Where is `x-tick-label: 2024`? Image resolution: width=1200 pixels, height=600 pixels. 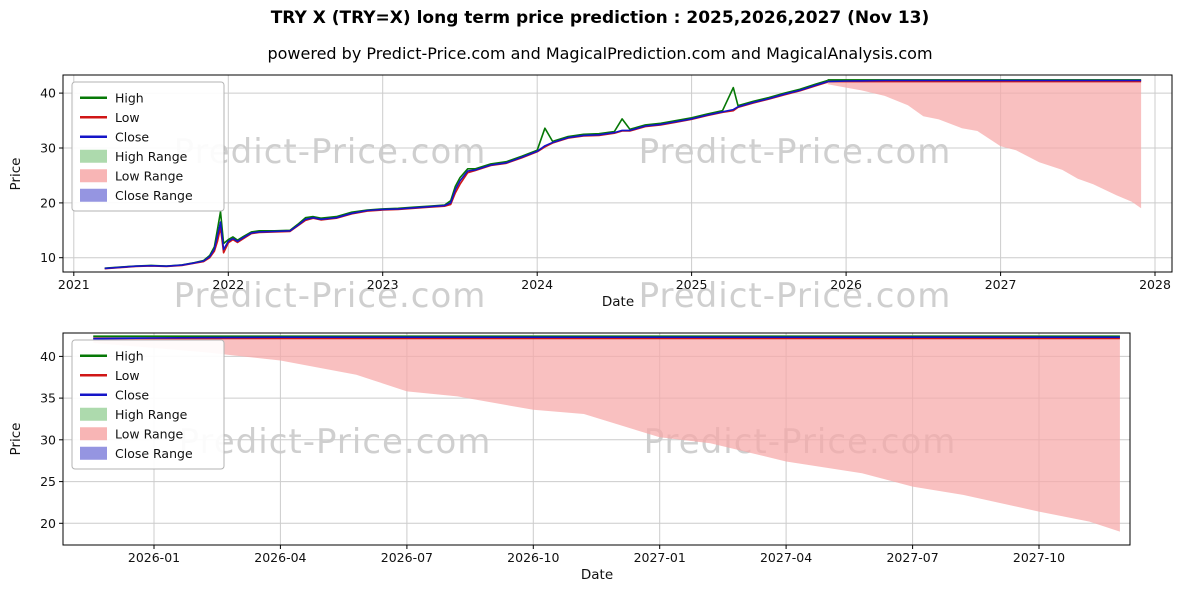
x-tick-label: 2024 is located at coordinates (537, 284).